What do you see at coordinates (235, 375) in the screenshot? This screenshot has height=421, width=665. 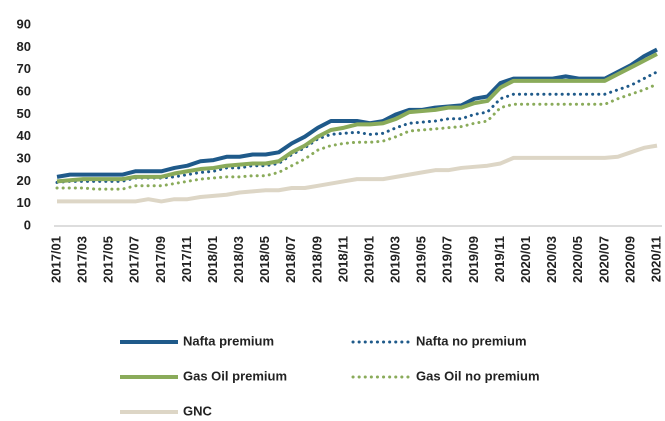 I see `legend-label: Gas Oil premium` at bounding box center [235, 375].